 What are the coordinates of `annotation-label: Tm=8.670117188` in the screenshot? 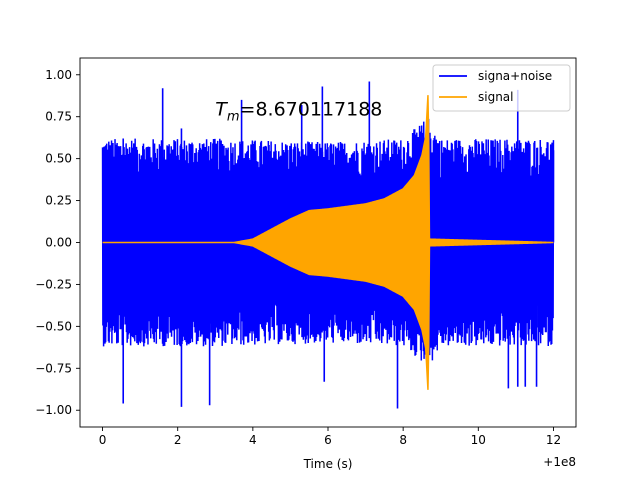 It's located at (298, 111).